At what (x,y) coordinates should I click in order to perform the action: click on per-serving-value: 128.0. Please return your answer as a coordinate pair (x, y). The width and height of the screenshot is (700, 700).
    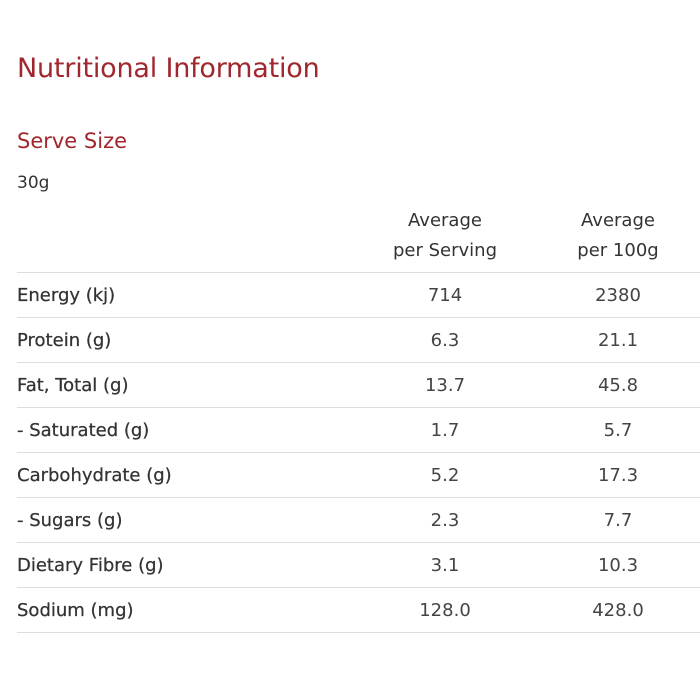
    Looking at the image, I should click on (445, 610).